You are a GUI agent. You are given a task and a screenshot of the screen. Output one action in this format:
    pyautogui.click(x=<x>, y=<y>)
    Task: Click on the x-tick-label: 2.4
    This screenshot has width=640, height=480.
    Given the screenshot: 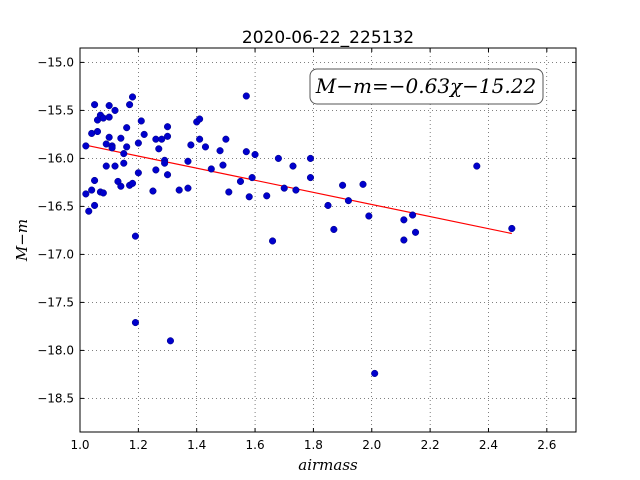 What is the action you would take?
    pyautogui.click(x=488, y=445)
    